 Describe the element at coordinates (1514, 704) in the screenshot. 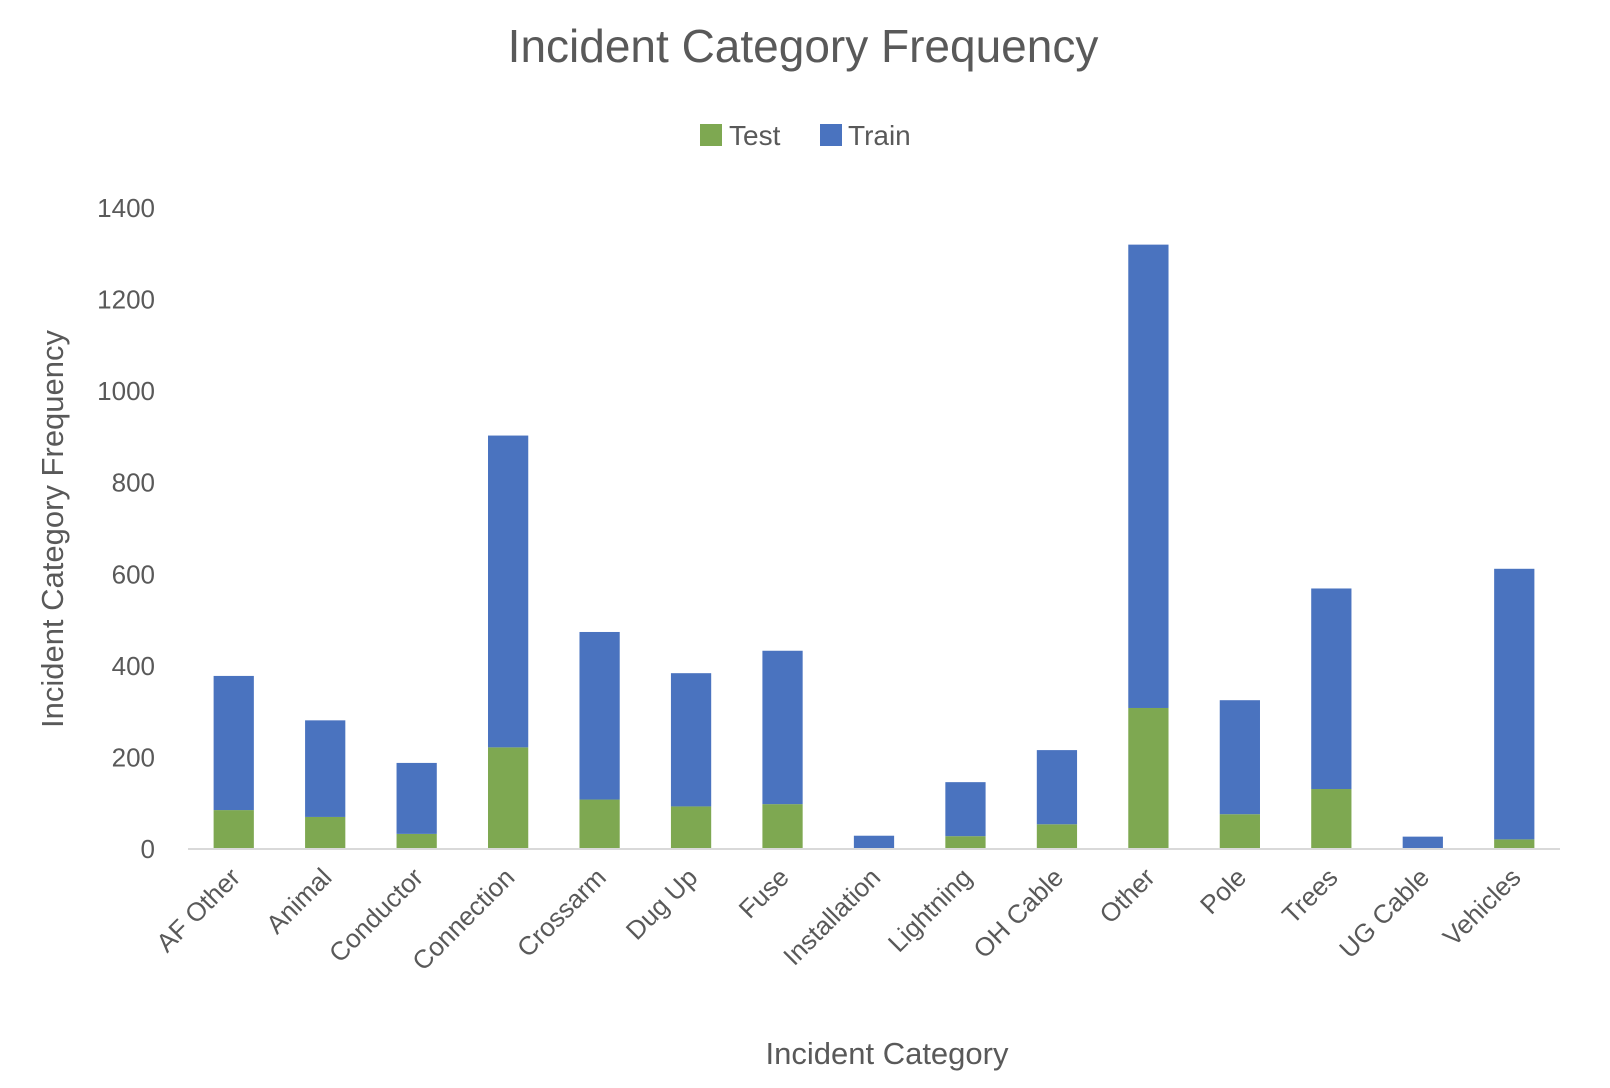

I see `bar-train-vehicles` at that location.